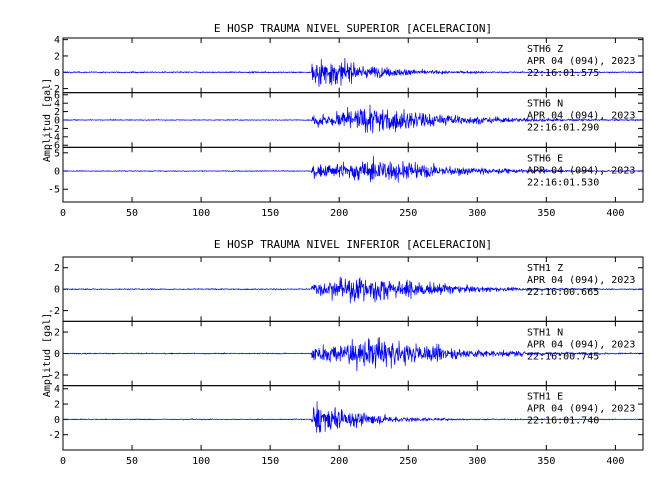 Image resolution: width=650 pixels, height=500 pixels. What do you see at coordinates (563, 292) in the screenshot?
I see `time-label: 22:16:00.665` at bounding box center [563, 292].